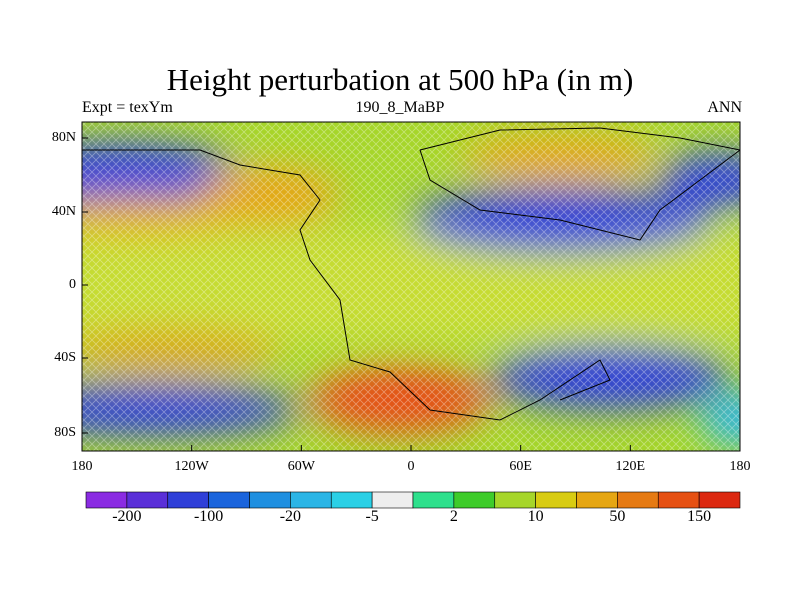  I want to click on y-tick-label: 80S, so click(65, 432).